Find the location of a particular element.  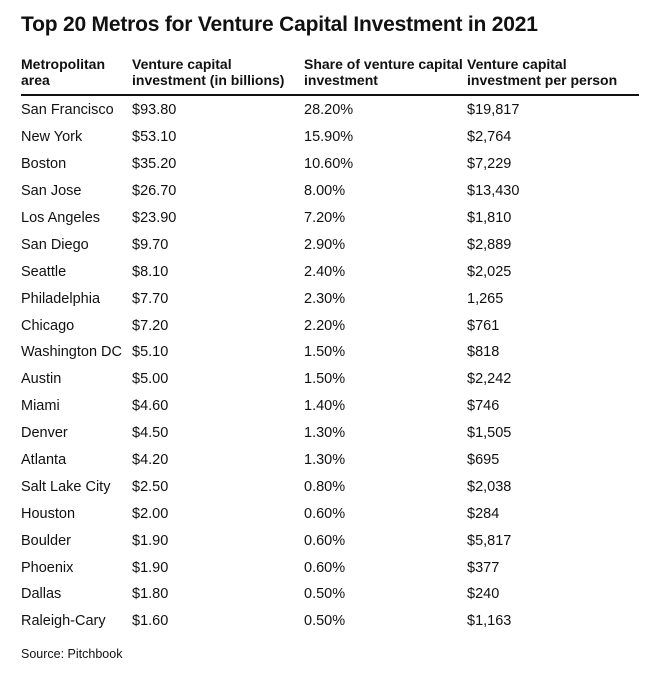

table-row: Boulder $1.90 0.60% $5,817 is located at coordinates (330, 540).